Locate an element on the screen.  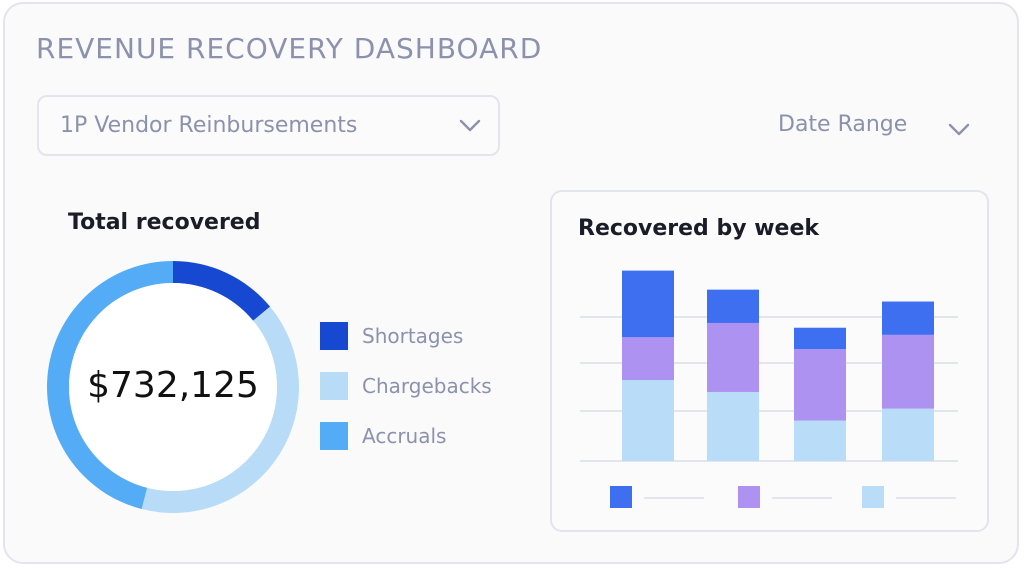
date-range-dropdown: Date Range is located at coordinates (874, 127).